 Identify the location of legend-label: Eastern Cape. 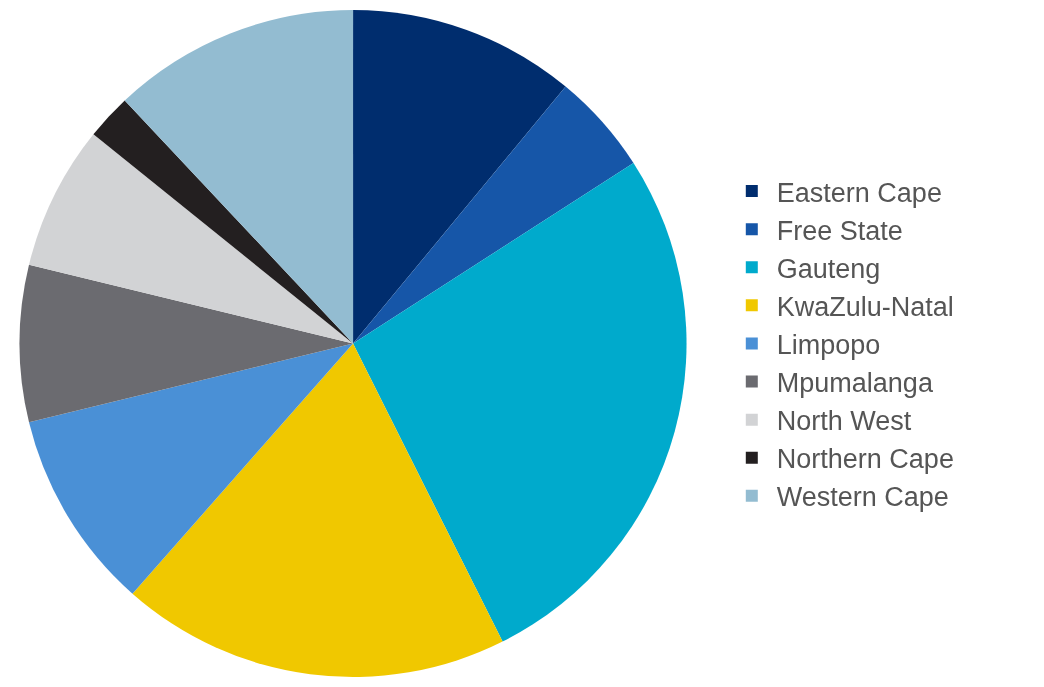
(859, 192).